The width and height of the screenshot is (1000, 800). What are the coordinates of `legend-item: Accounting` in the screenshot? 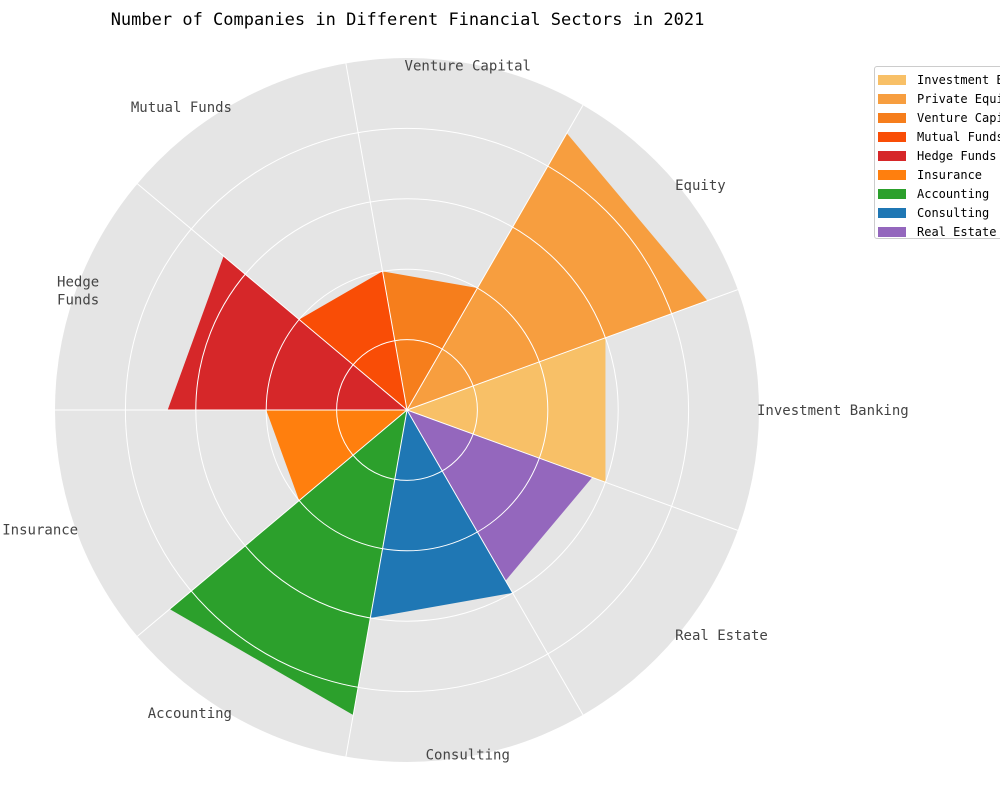 It's located at (939, 193).